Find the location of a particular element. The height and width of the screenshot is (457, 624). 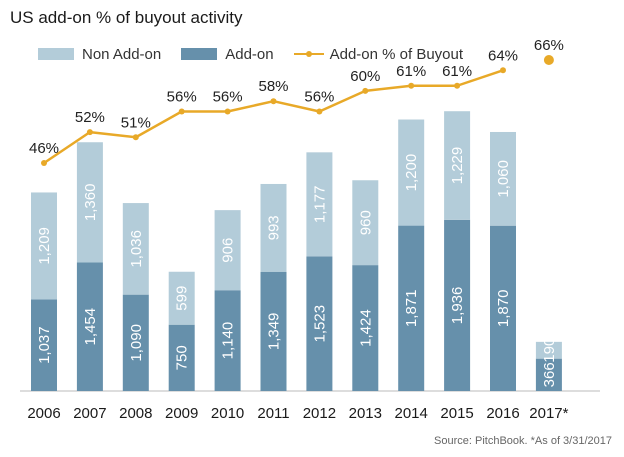

legend-swatch-non-addon is located at coordinates (56, 54).